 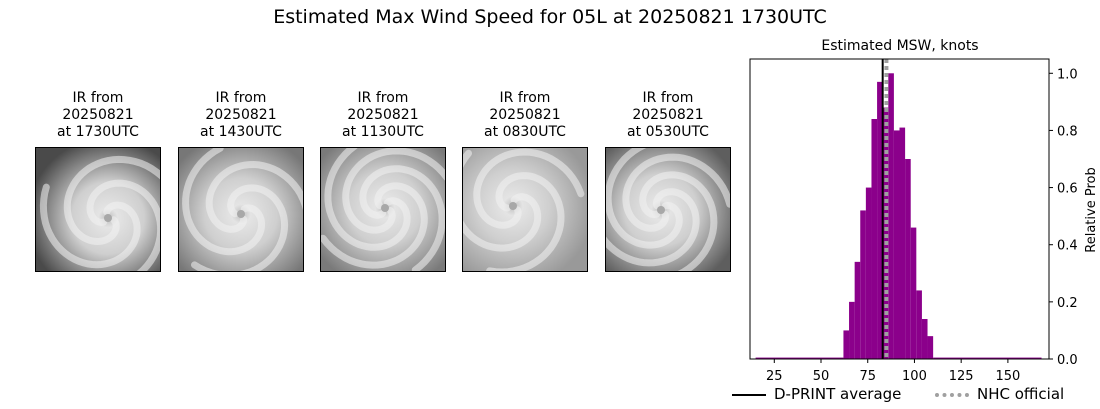 What do you see at coordinates (749, 394) in the screenshot?
I see `solid-line-swatch` at bounding box center [749, 394].